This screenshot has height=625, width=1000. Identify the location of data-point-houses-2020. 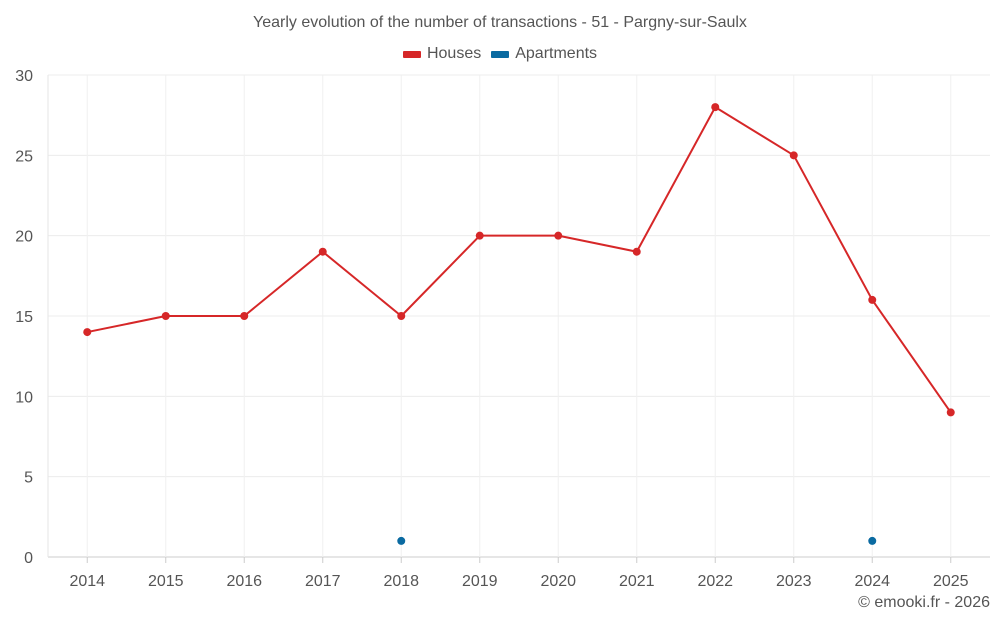
(558, 235).